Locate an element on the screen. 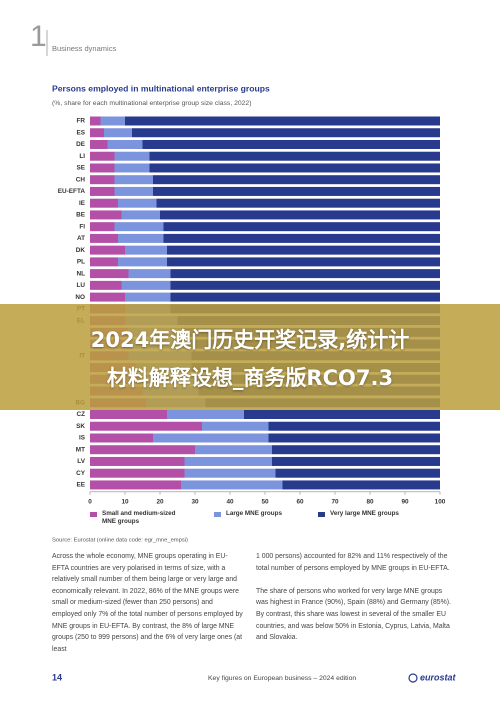 The image size is (500, 710). chapter-number: 1 is located at coordinates (38, 36).